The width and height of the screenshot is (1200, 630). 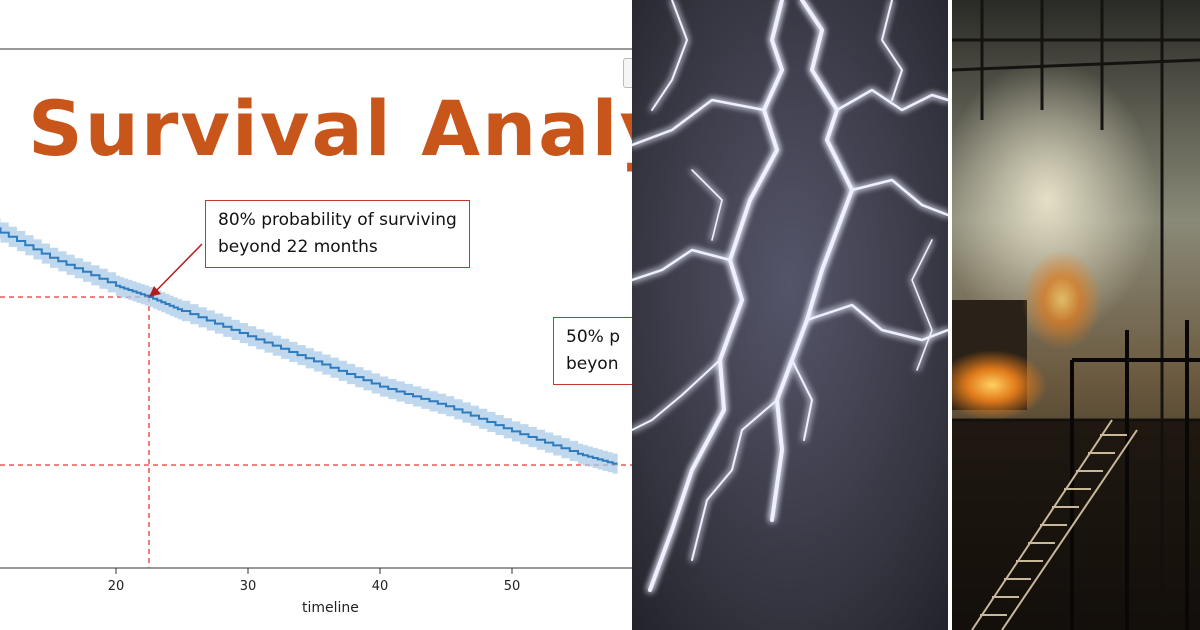 What do you see at coordinates (116, 586) in the screenshot?
I see `x-tick-label: 20` at bounding box center [116, 586].